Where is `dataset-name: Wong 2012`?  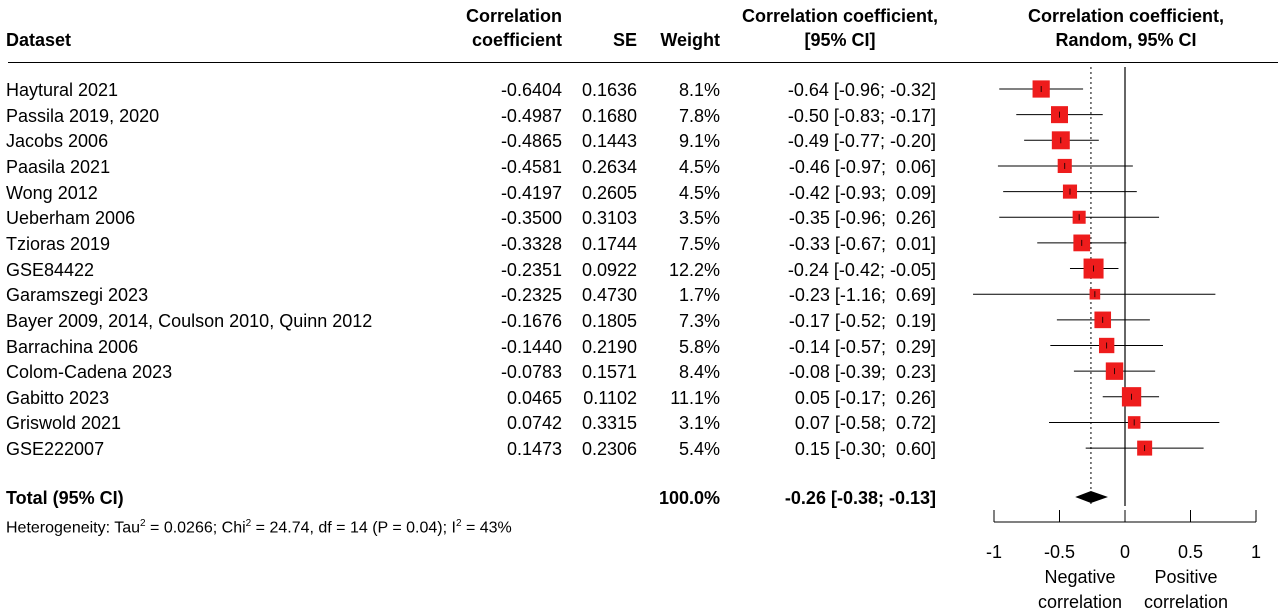 dataset-name: Wong 2012 is located at coordinates (52, 192).